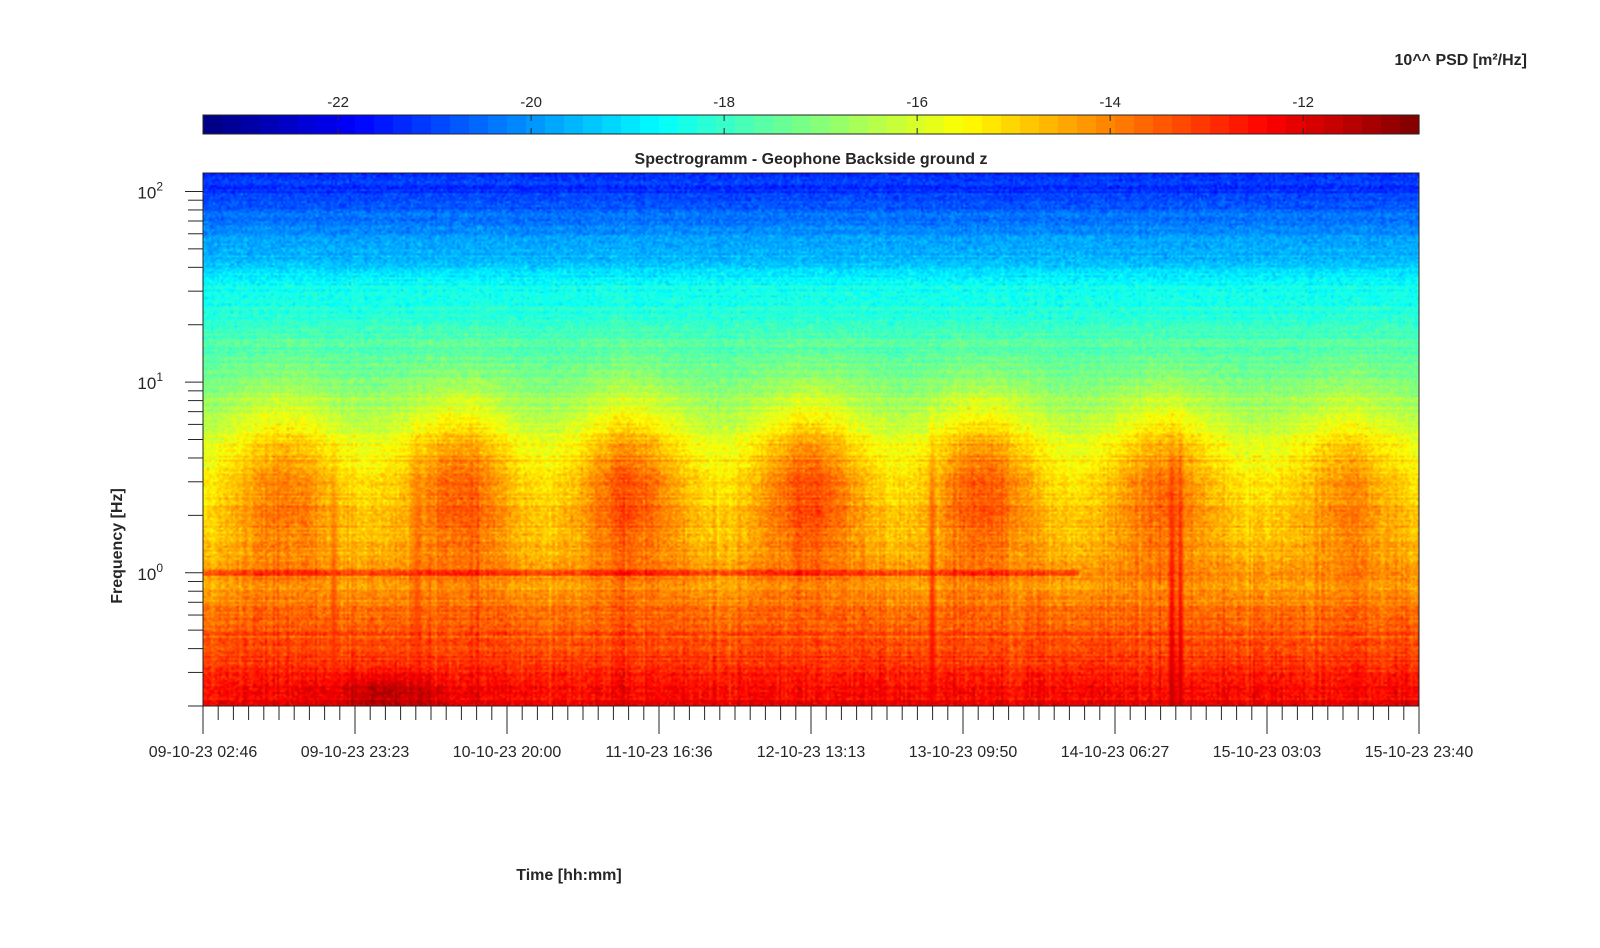  What do you see at coordinates (338, 102) in the screenshot?
I see `colorbar-tick-label: -22` at bounding box center [338, 102].